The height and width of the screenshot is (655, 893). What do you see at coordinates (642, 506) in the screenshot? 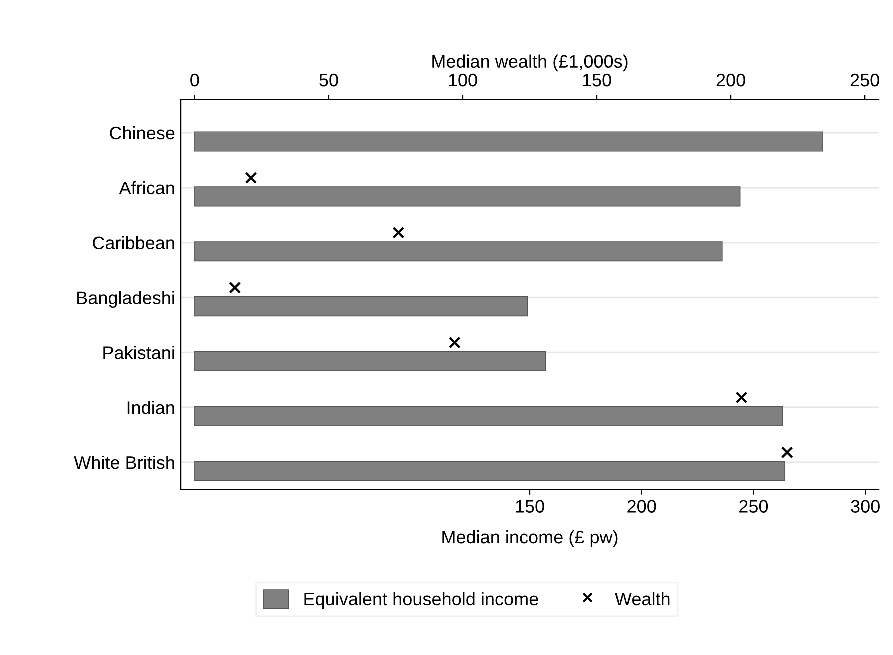
I see `x-tick-label: 200` at bounding box center [642, 506].